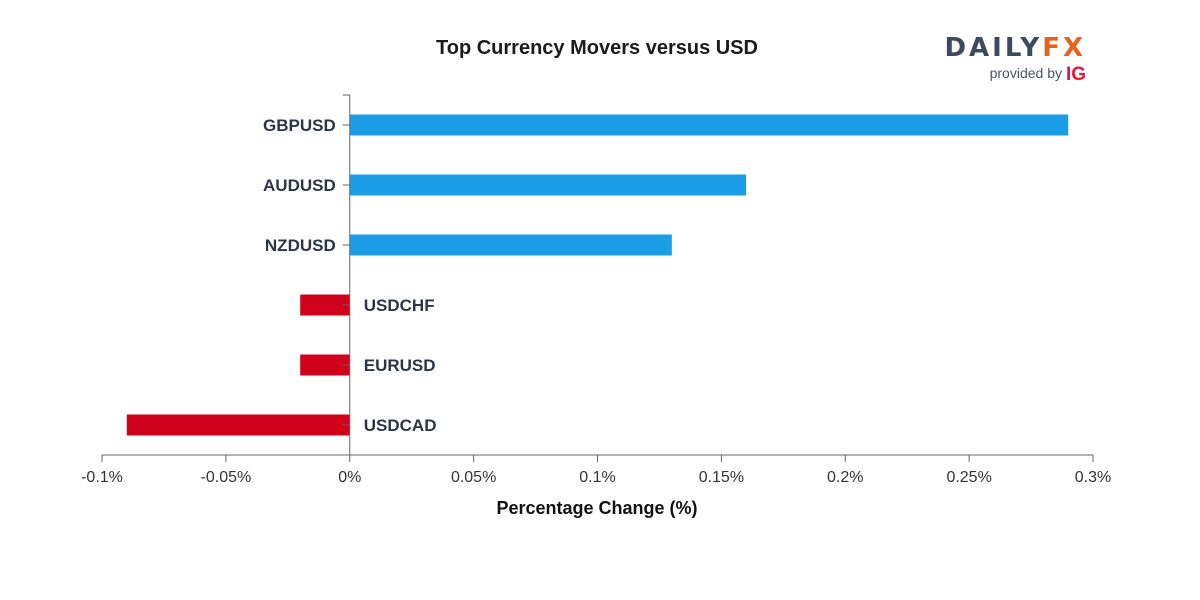 This screenshot has width=1200, height=600. Describe the element at coordinates (102, 477) in the screenshot. I see `x-tick-label: -0.1%` at that location.